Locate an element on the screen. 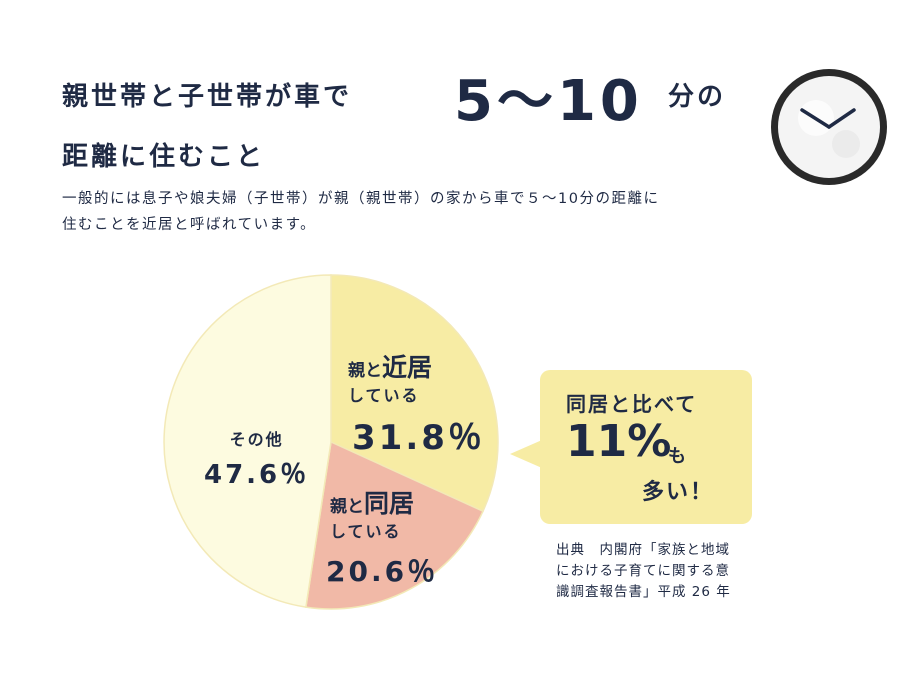 This screenshot has width=920, height=680. headline: 親世帯と子世帯が車で 5〜10 分の 距離に住むこと is located at coordinates (412, 124).